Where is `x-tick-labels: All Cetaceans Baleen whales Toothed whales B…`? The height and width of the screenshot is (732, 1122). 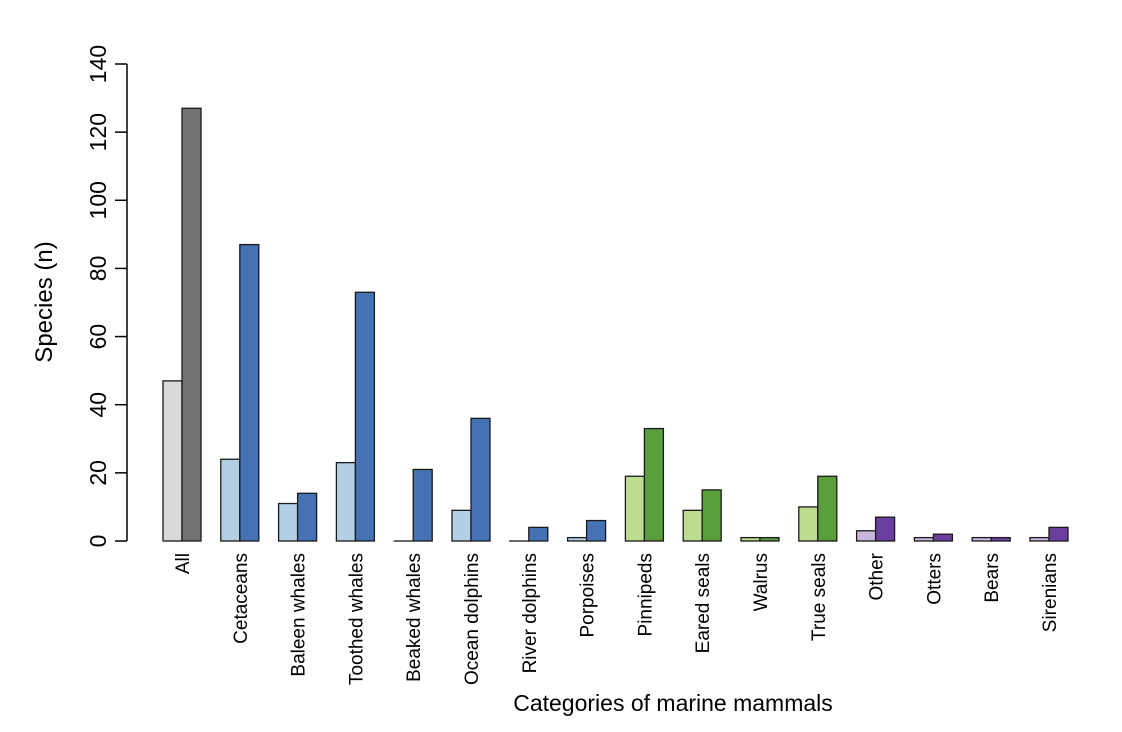
x-tick-labels: All Cetaceans Baleen whales Toothed whales B… is located at coordinates (617, 618).